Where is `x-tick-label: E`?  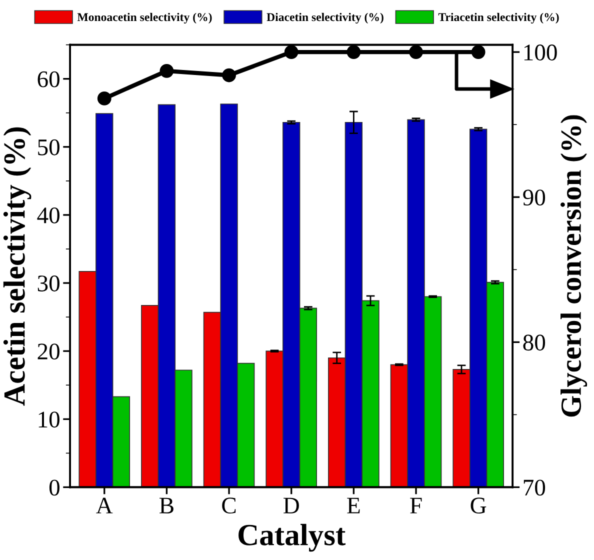 x-tick-label: E is located at coordinates (353, 506).